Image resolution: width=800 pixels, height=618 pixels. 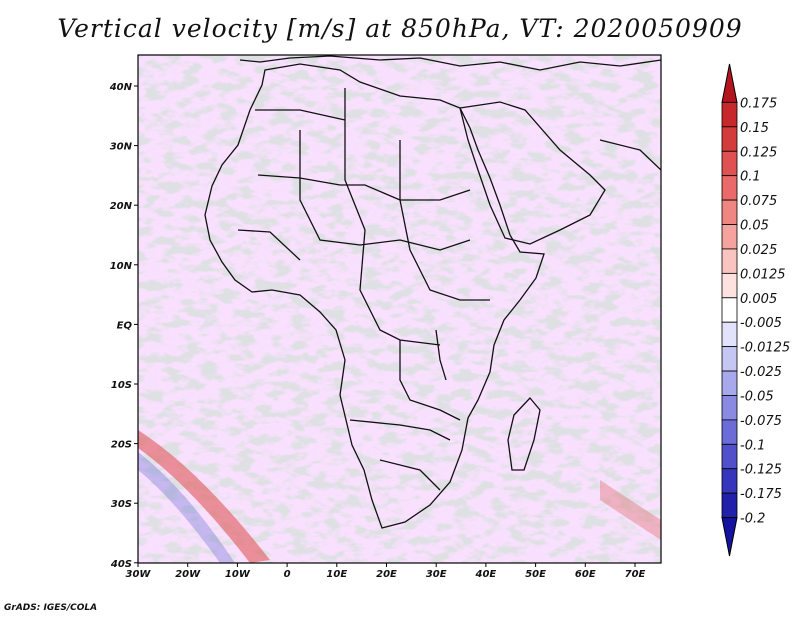 What do you see at coordinates (121, 87) in the screenshot?
I see `lat-tick-label: 40N` at bounding box center [121, 87].